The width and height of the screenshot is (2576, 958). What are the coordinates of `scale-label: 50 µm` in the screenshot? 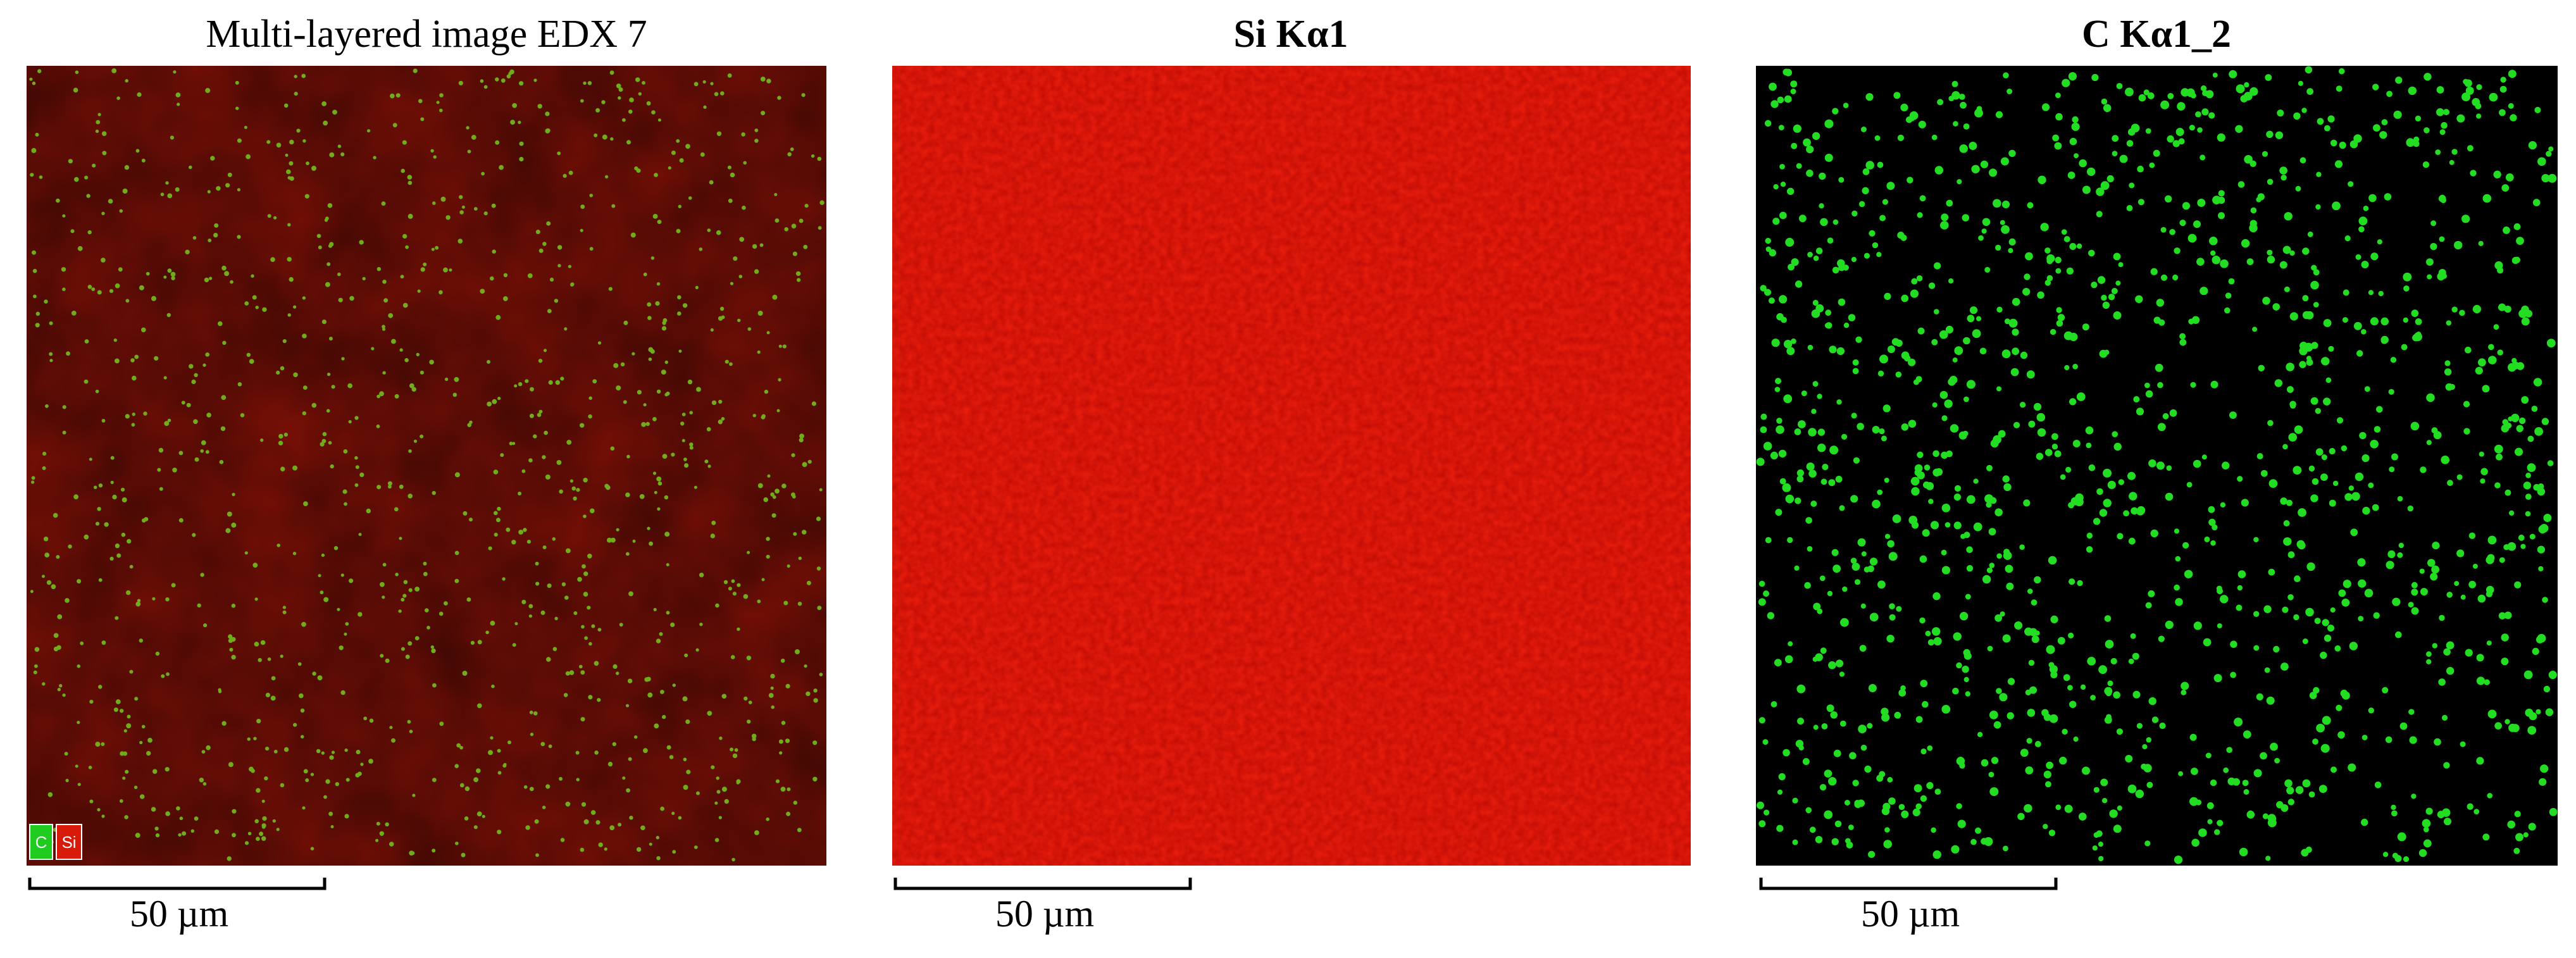 It's located at (1044, 914).